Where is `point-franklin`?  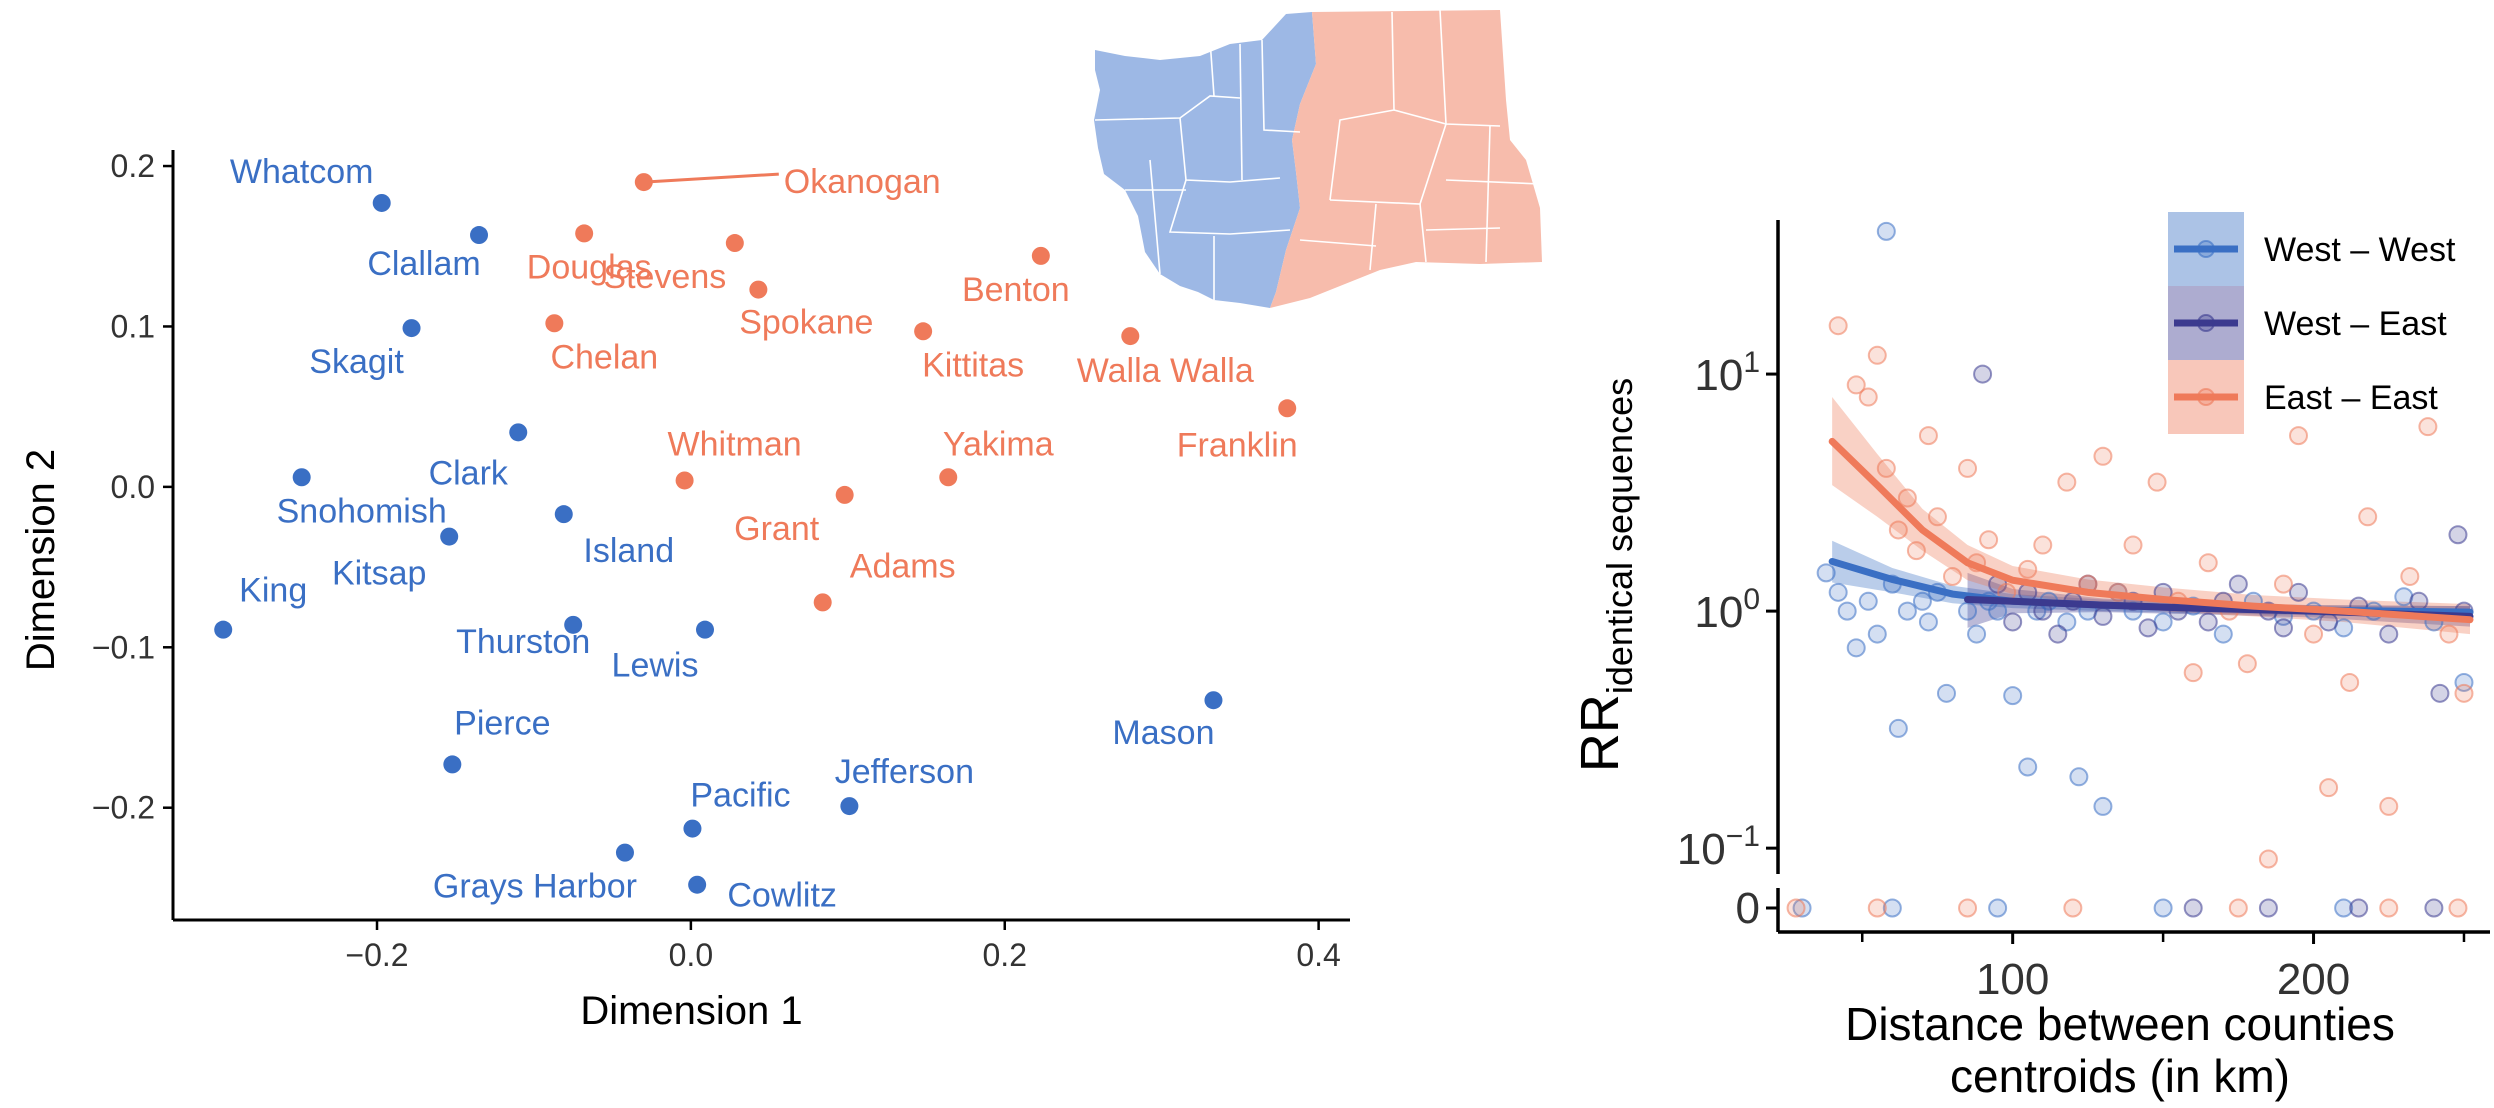
point-franklin is located at coordinates (1287, 408).